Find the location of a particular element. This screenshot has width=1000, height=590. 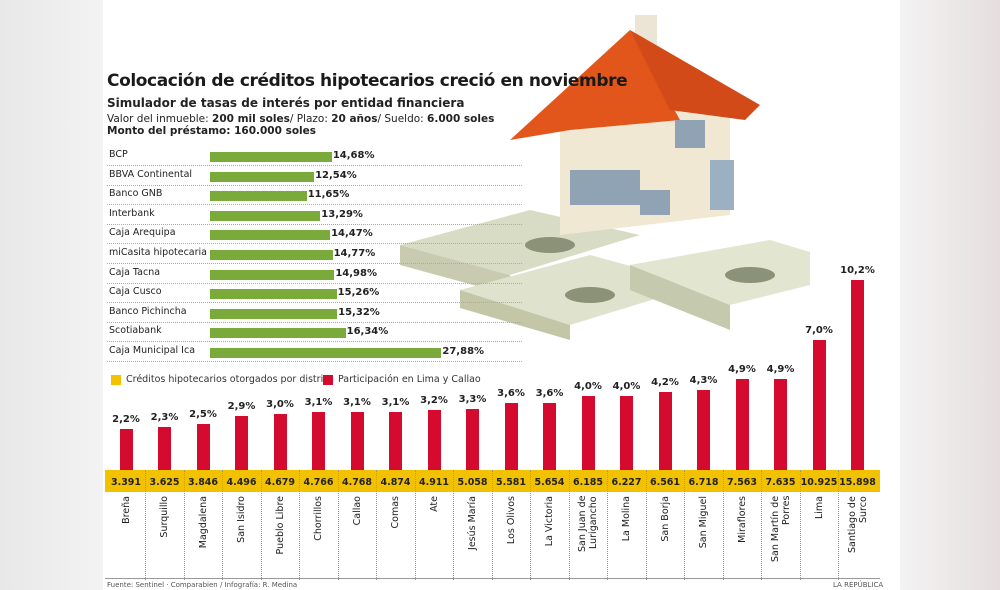

district-label: Chorrillos is located at coordinates (319, 537).